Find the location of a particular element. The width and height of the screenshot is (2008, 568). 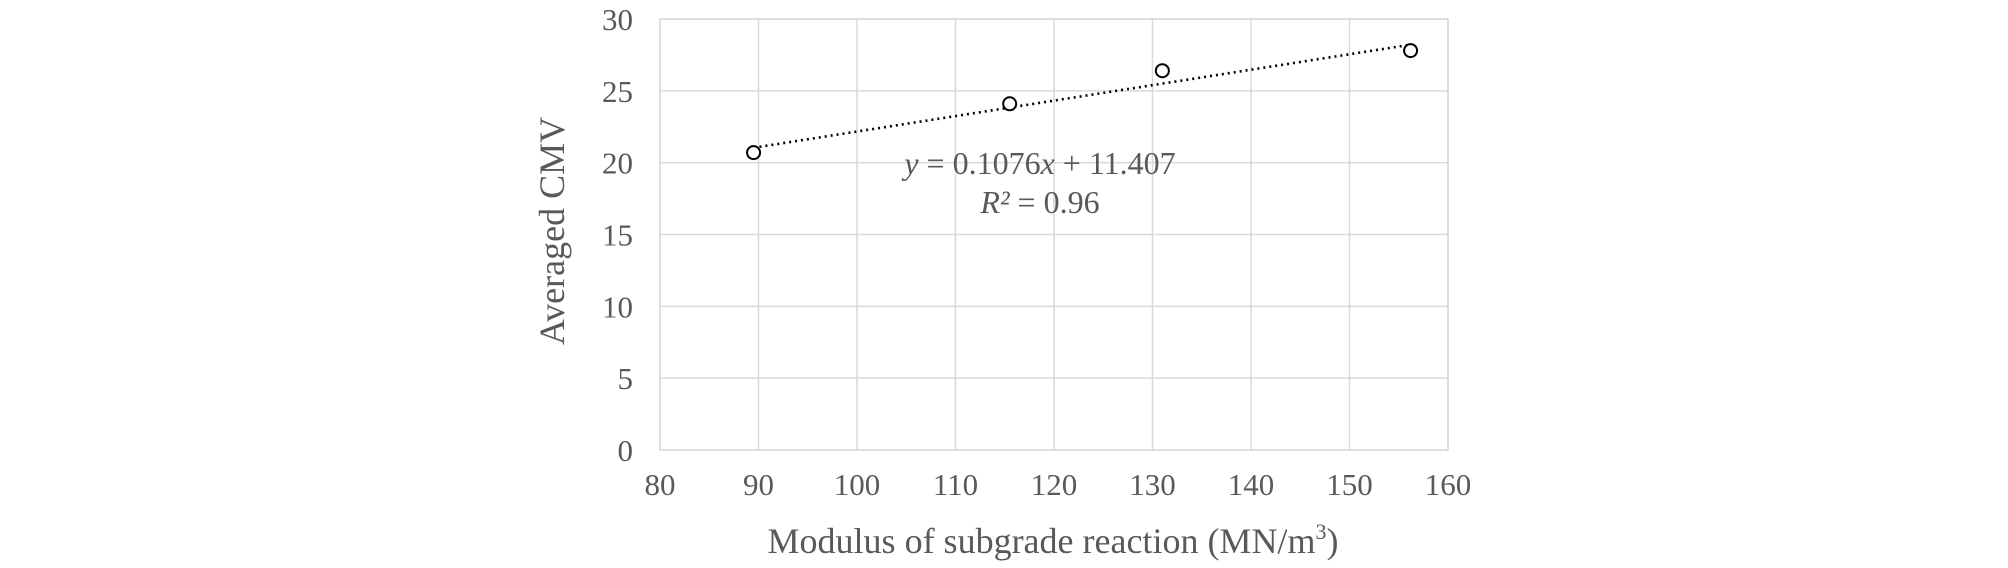

y-tick-label: 25 is located at coordinates (617, 91).